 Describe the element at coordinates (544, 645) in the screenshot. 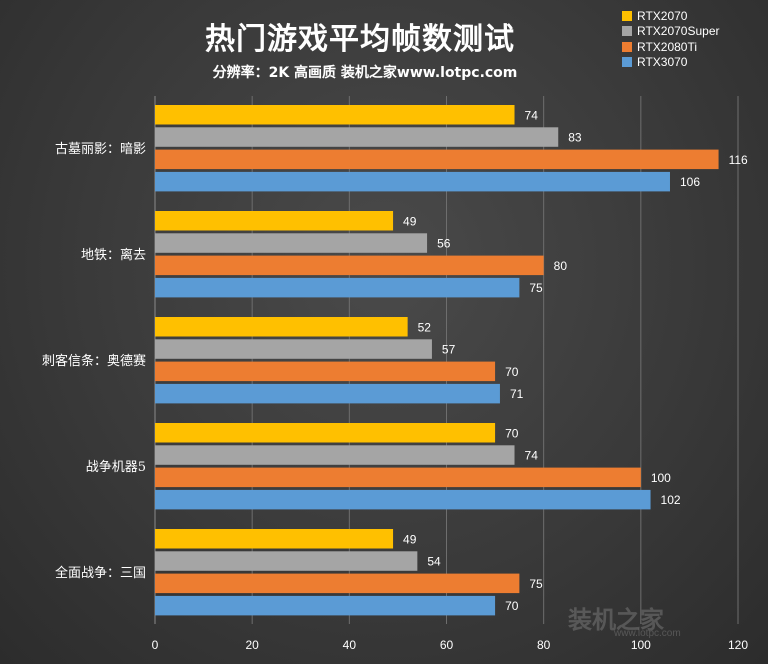

I see `x-tick-label: 80` at that location.